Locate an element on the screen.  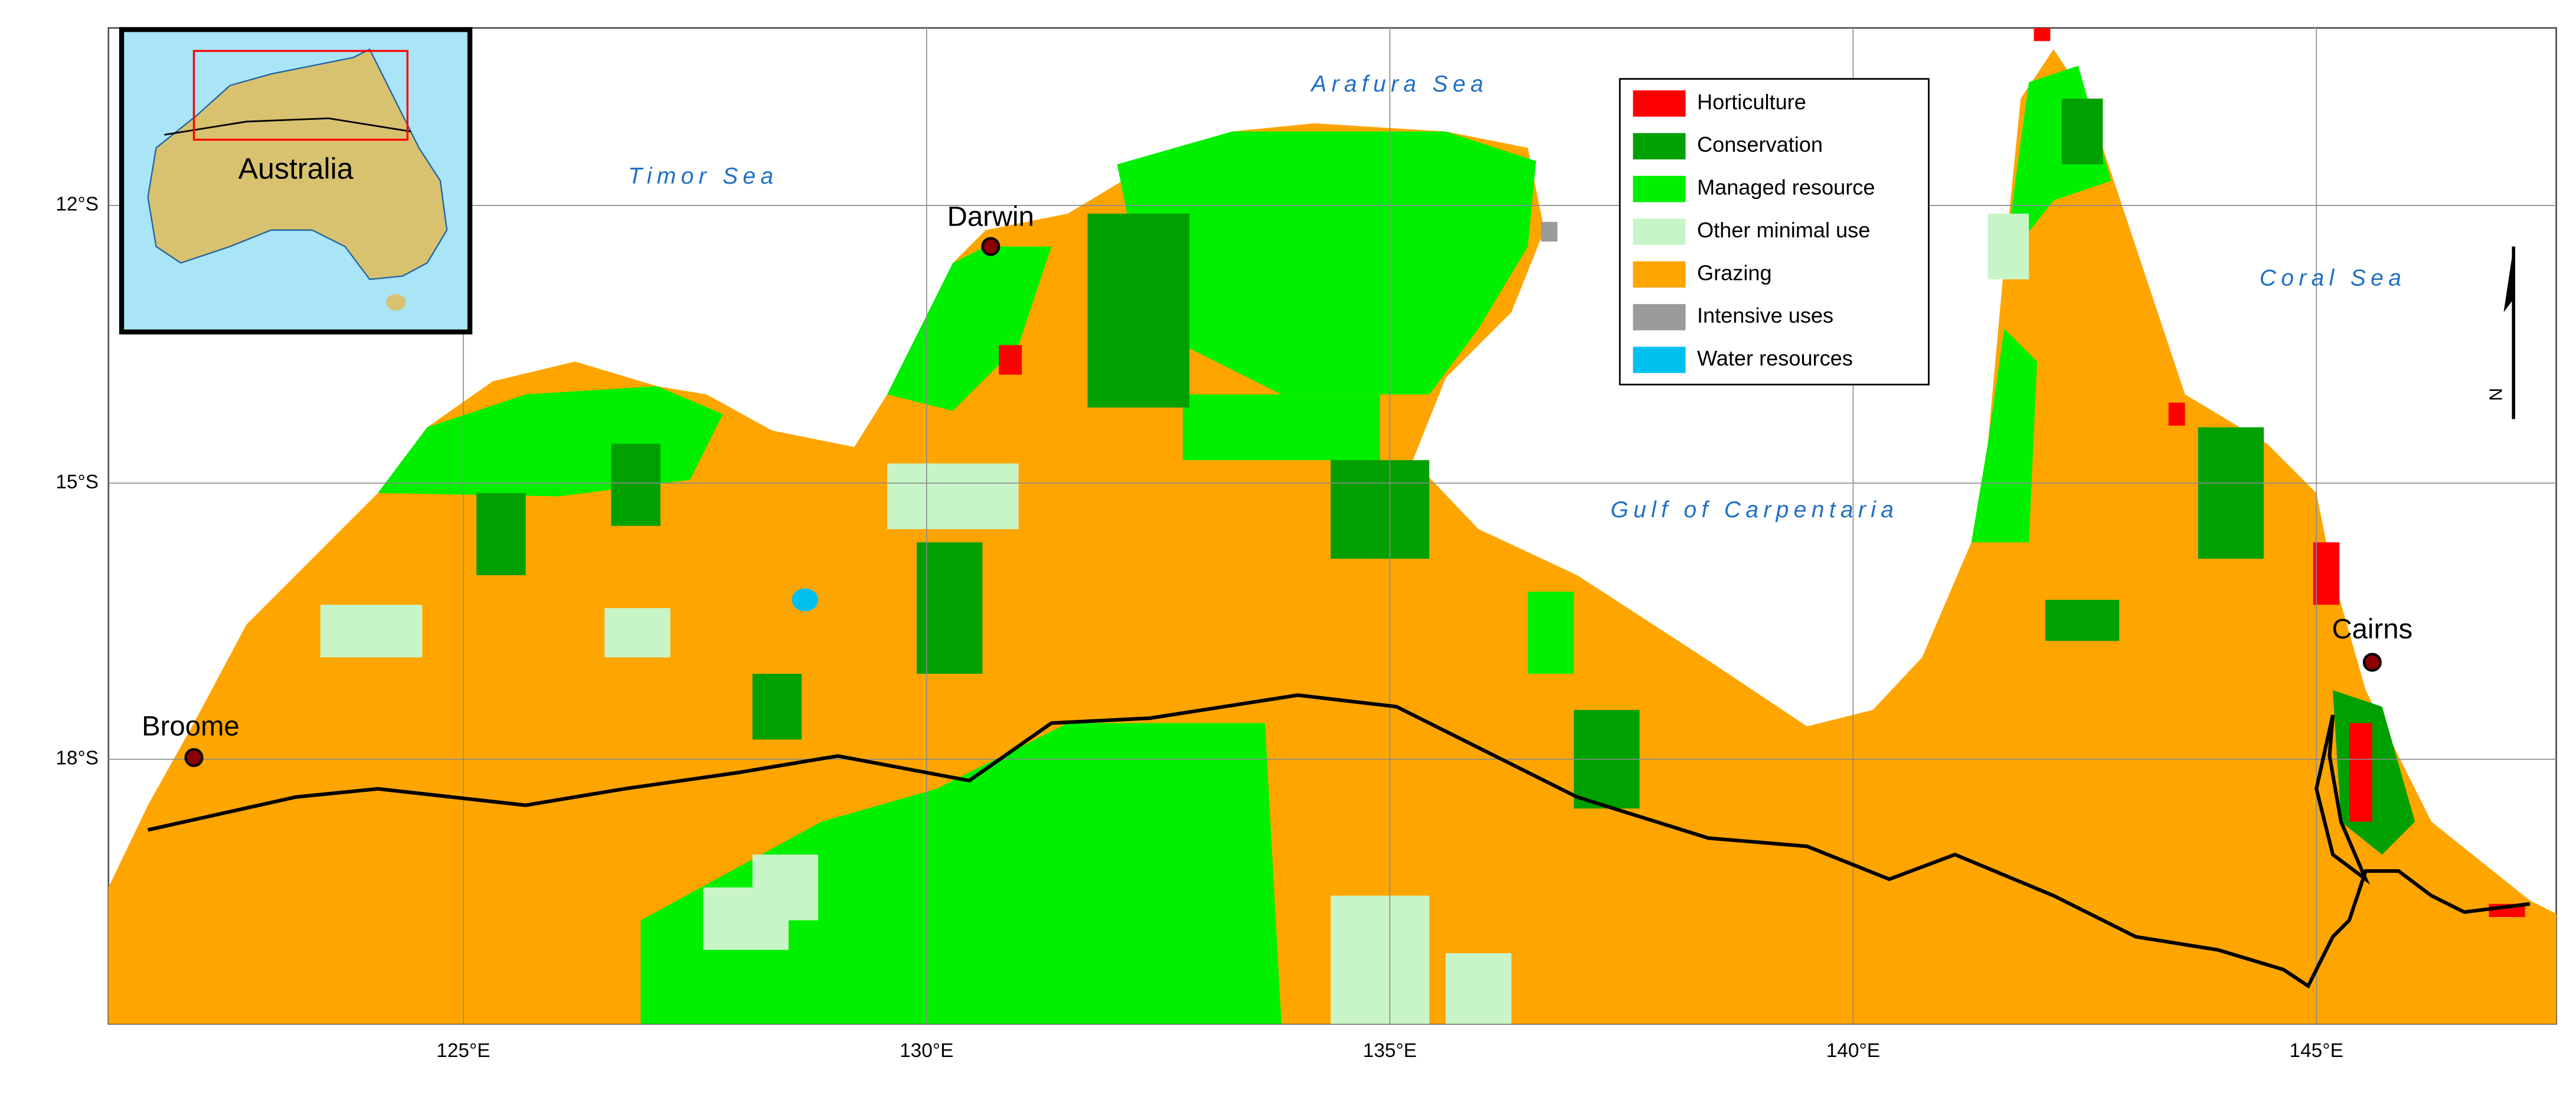
sea-label: Arafura Sea is located at coordinates (1399, 84).